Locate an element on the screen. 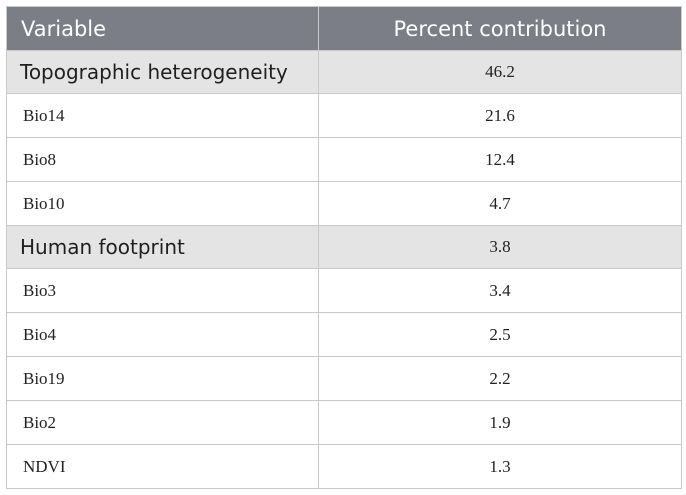 This screenshot has height=495, width=686. table-row: Bio4 2.5 is located at coordinates (344, 334).